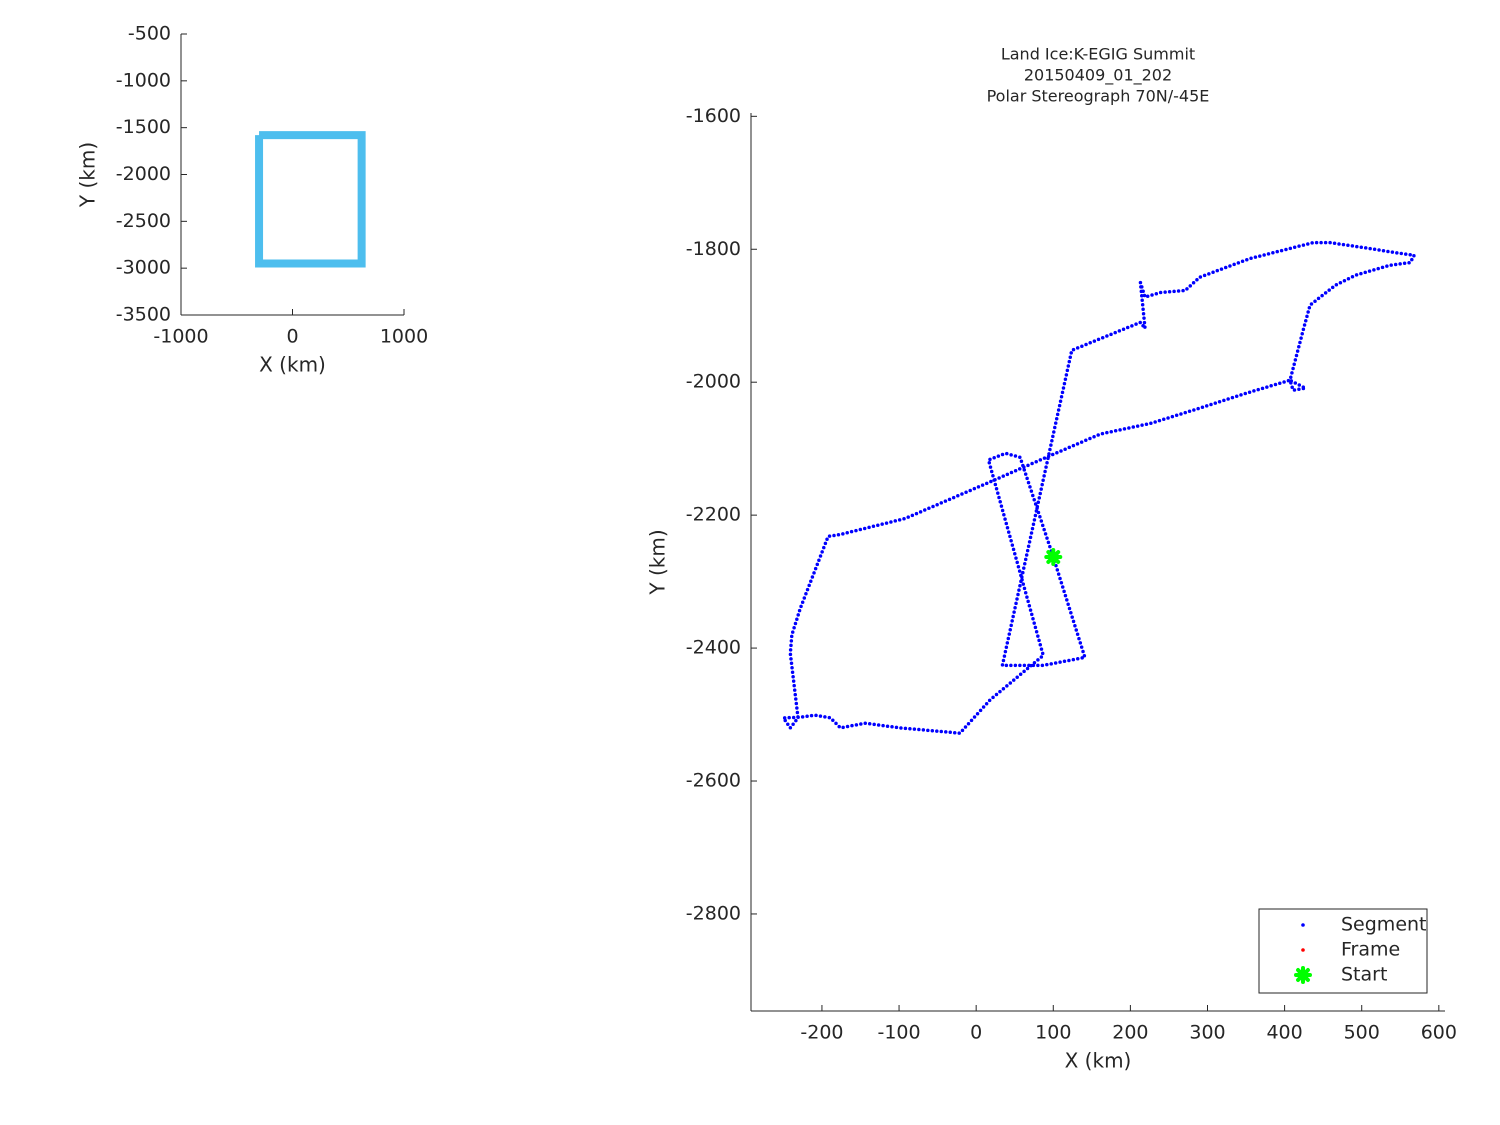 This screenshot has width=1500, height=1125. Describe the element at coordinates (180, 337) in the screenshot. I see `x-tick-label: -1000` at that location.